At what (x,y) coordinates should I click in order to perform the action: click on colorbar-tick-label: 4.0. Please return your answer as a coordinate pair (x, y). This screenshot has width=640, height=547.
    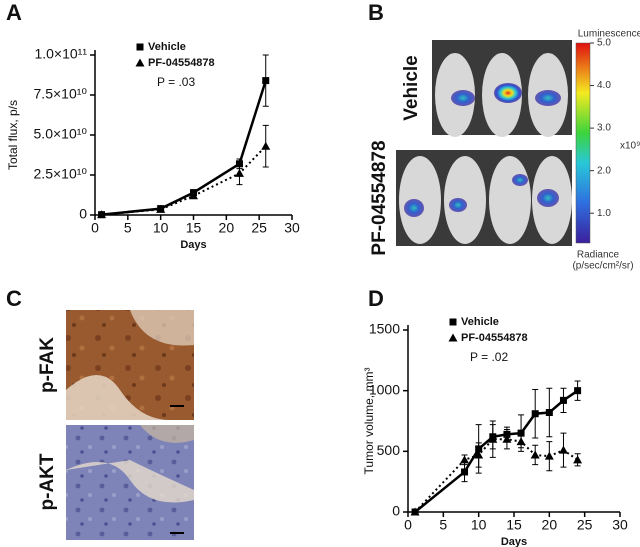
    Looking at the image, I should click on (604, 85).